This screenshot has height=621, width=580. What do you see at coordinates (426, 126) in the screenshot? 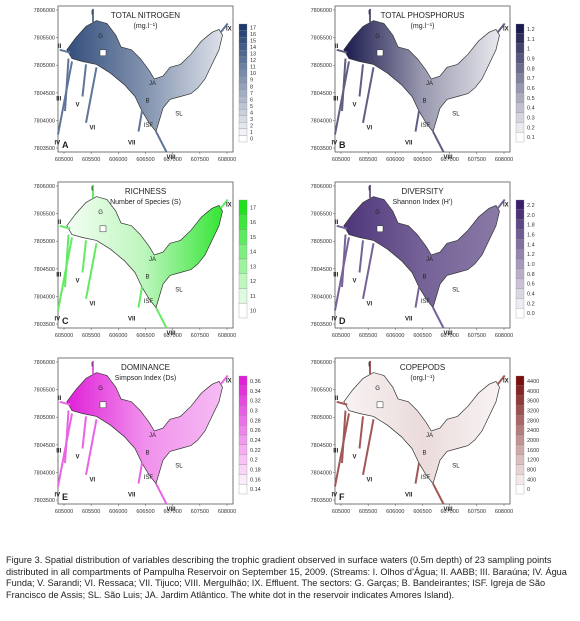
I see `sector-label: ISF` at bounding box center [426, 126].